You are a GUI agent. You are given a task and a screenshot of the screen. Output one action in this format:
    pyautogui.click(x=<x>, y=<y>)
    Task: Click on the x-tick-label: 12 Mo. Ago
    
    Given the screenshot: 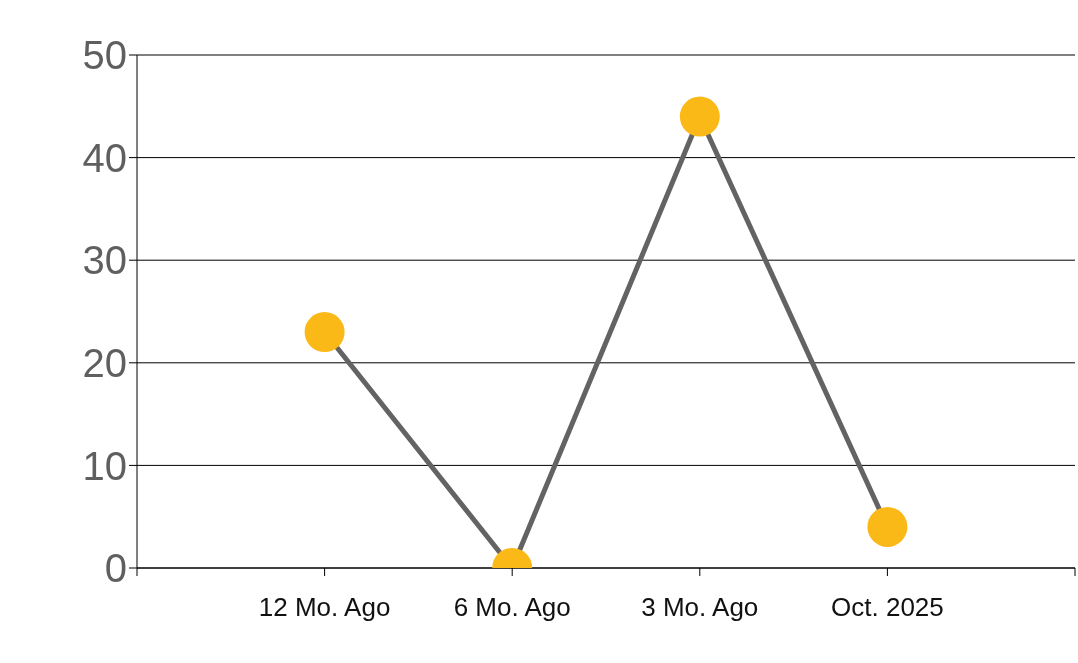 What is the action you would take?
    pyautogui.click(x=324, y=607)
    